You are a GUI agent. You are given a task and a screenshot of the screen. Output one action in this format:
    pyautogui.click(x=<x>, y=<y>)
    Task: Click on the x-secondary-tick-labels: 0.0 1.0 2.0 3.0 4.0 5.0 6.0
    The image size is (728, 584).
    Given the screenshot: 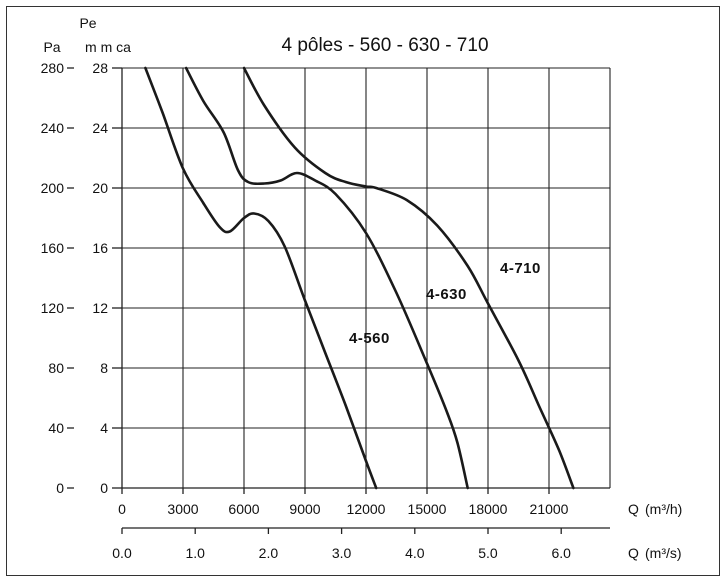 What is the action you would take?
    pyautogui.click(x=341, y=544)
    